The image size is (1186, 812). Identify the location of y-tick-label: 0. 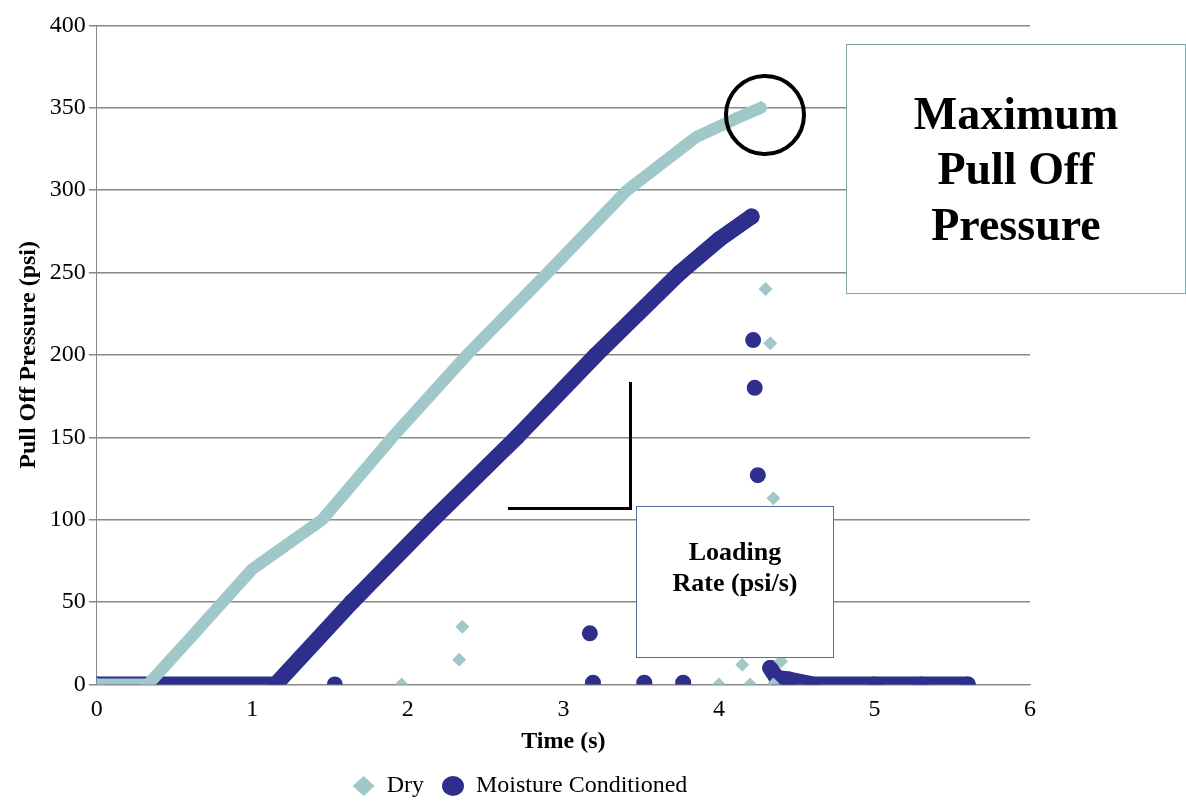
(79, 682).